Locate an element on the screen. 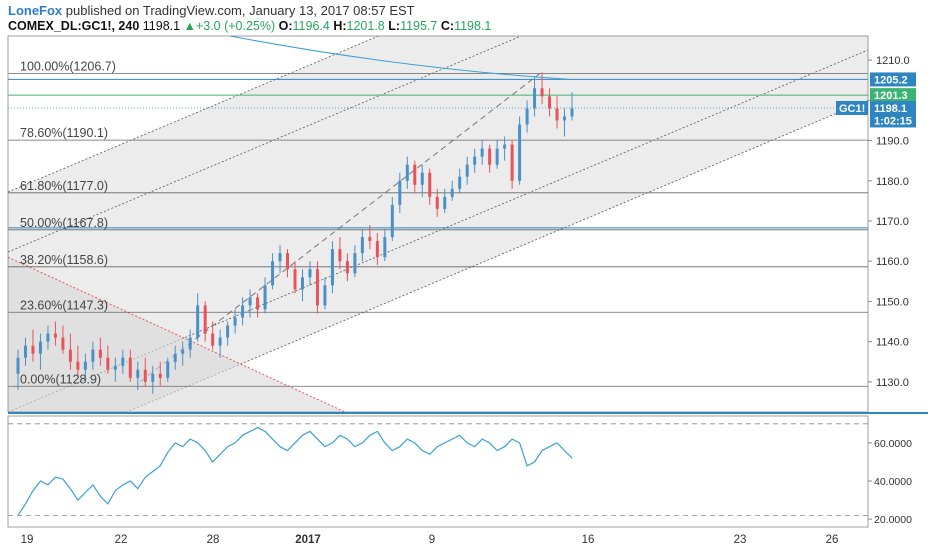 This screenshot has width=932, height=550. close-label: C: is located at coordinates (447, 26).